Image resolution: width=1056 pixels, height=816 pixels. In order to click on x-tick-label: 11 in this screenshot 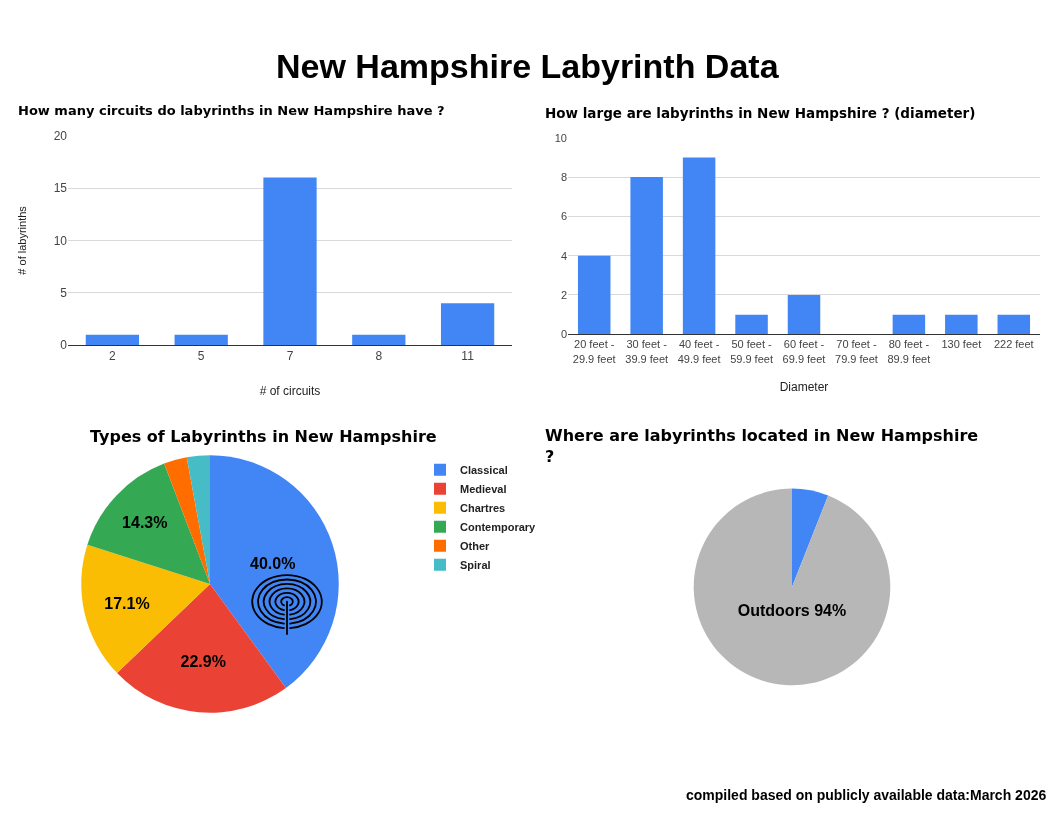, I will do `click(468, 356)`.